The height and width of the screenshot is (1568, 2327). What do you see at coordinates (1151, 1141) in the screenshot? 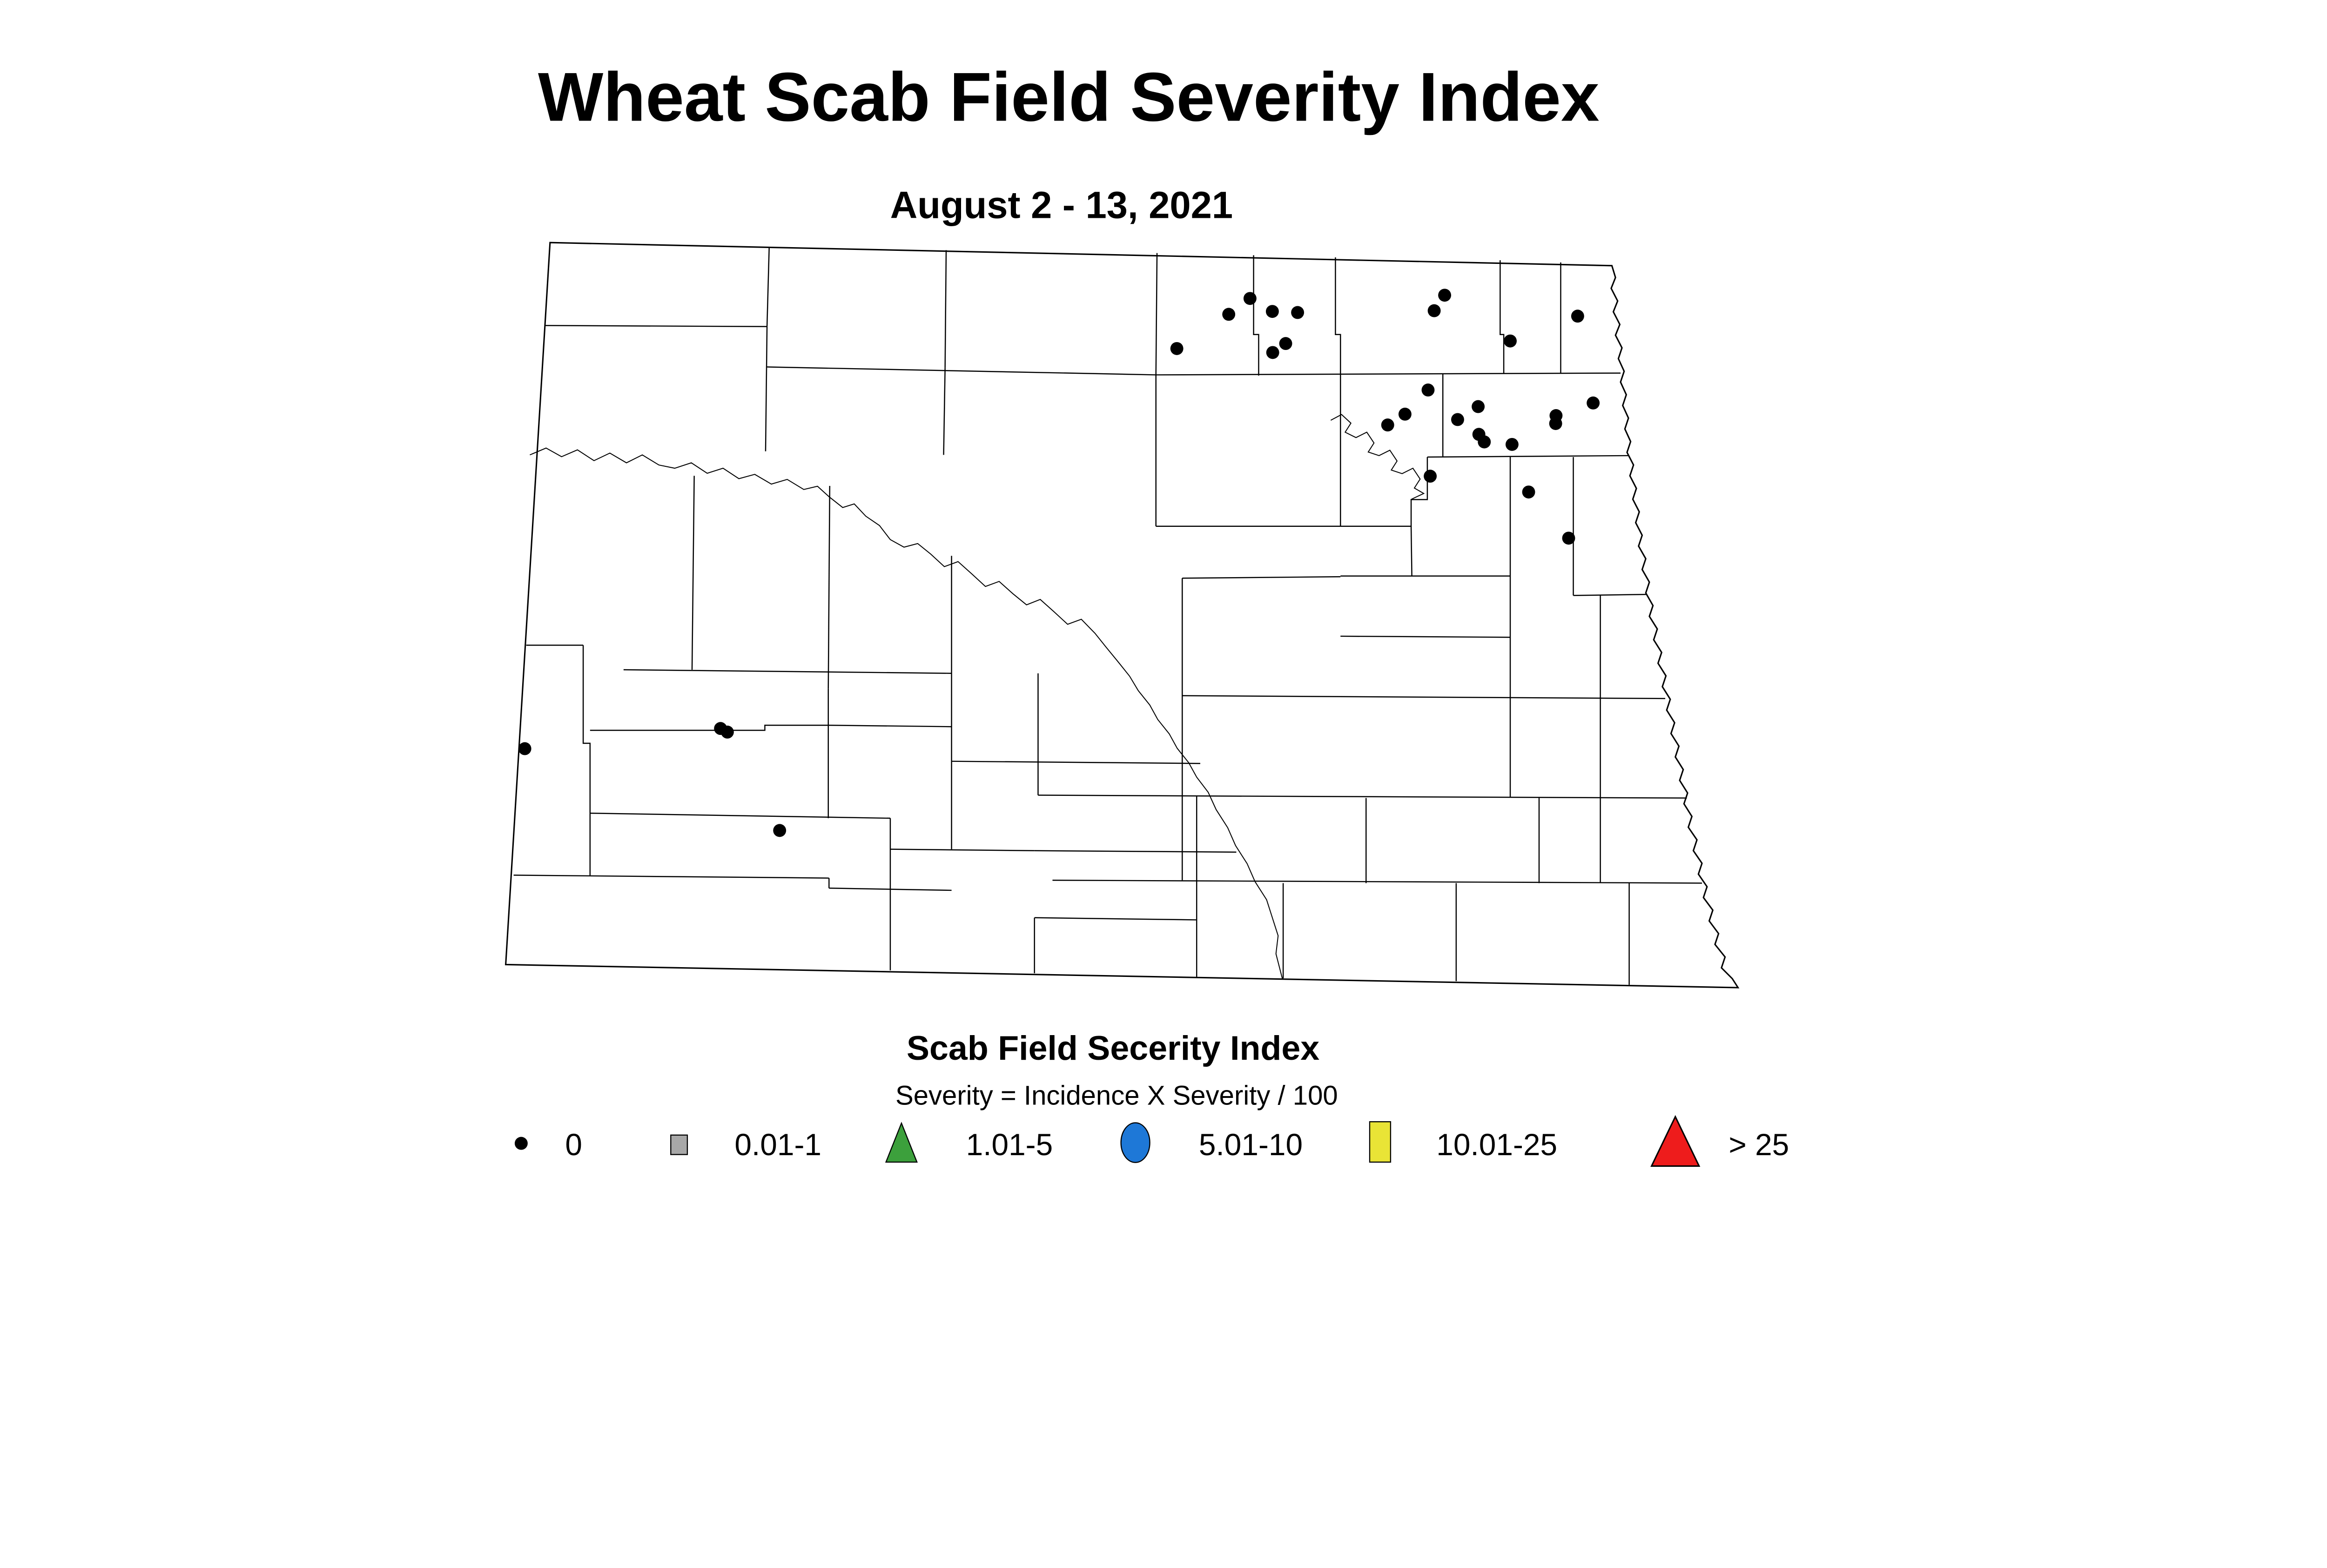
I see `legend-items: 0 0.01-1 1.01-5 5.01-10 10.01-25 > 25` at bounding box center [1151, 1141].